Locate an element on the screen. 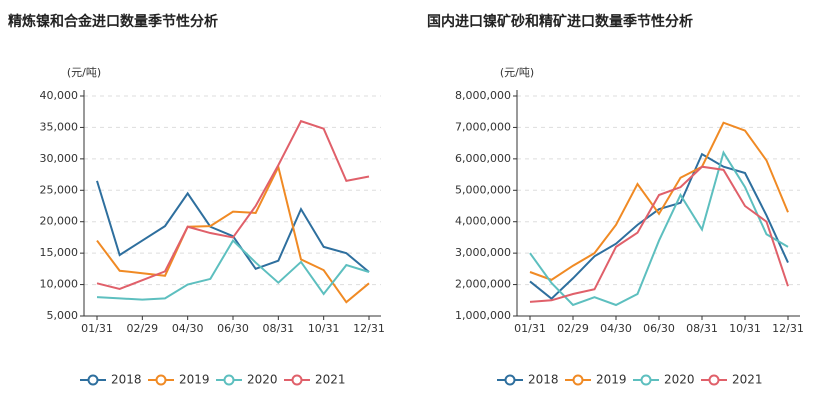 This screenshot has height=403, width=816. y-tick-label: 3,000,000 is located at coordinates (483, 252).